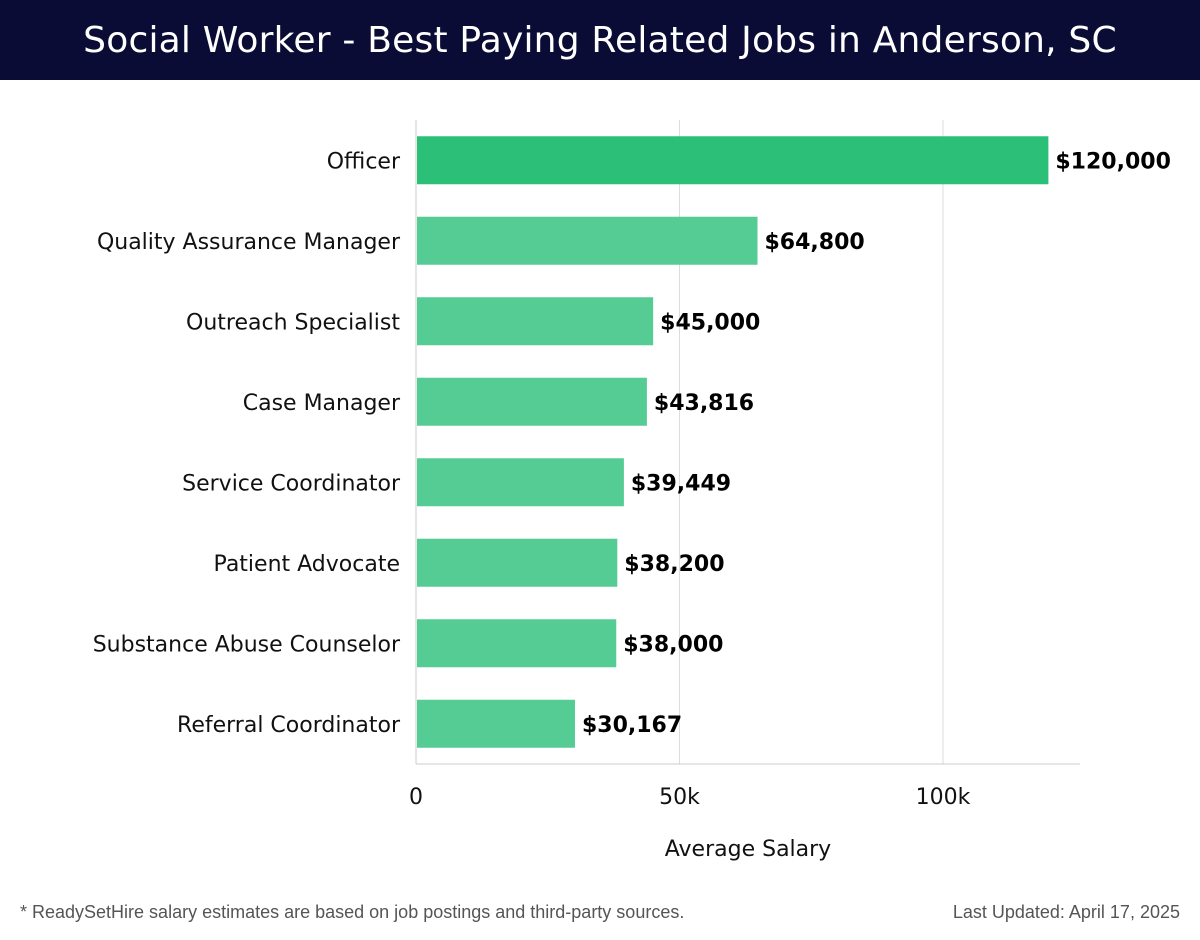  I want to click on category-label: Outreach Specialist, so click(293, 322).